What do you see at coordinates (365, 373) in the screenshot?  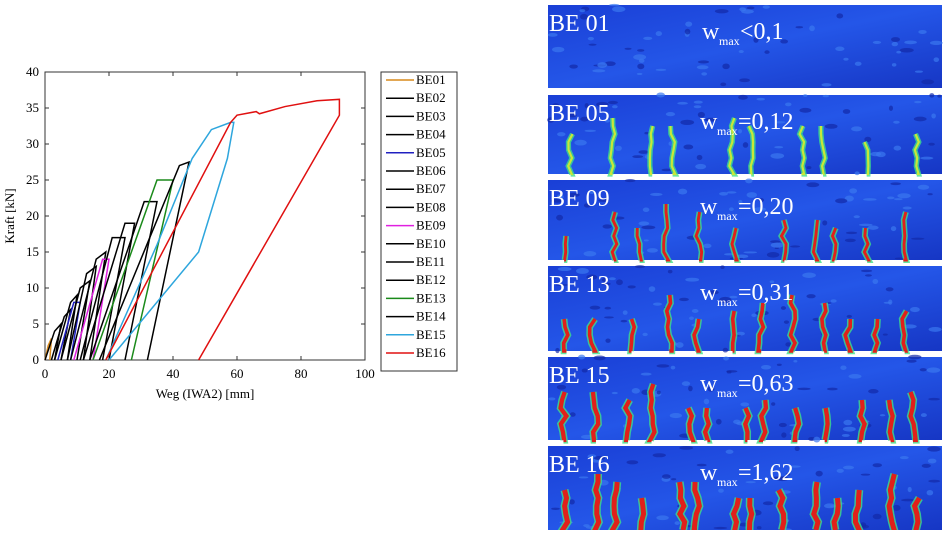 I see `x-tick-label: 100` at bounding box center [365, 373].